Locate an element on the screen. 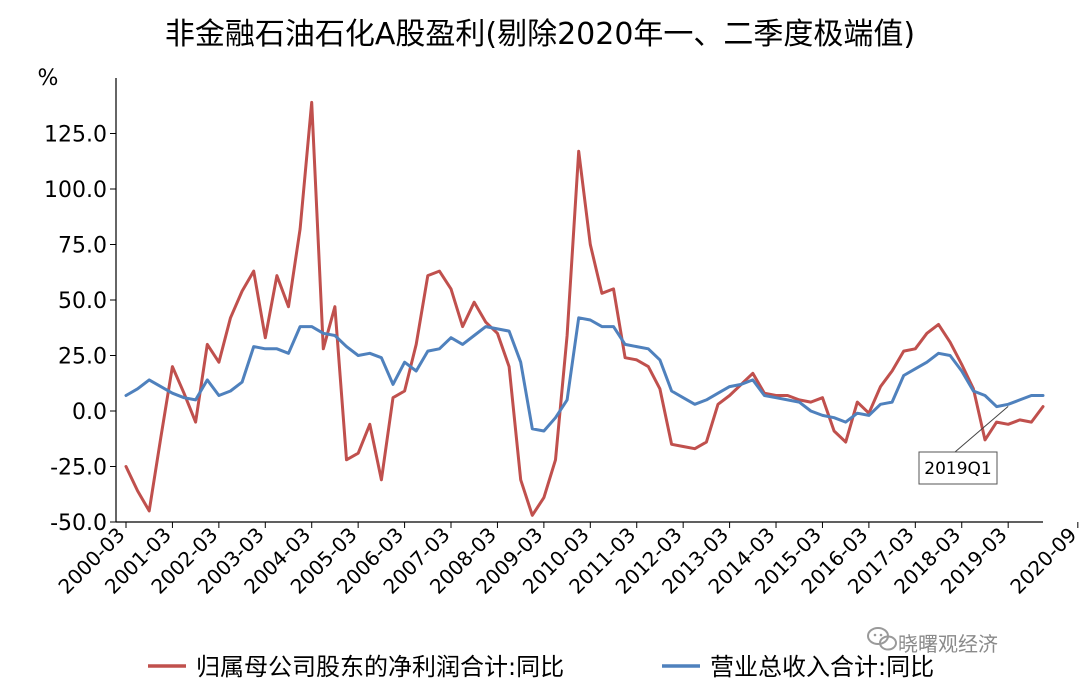 This screenshot has width=1080, height=694. legend-label-revenue: 营业总收入合计:同比 is located at coordinates (822, 667).